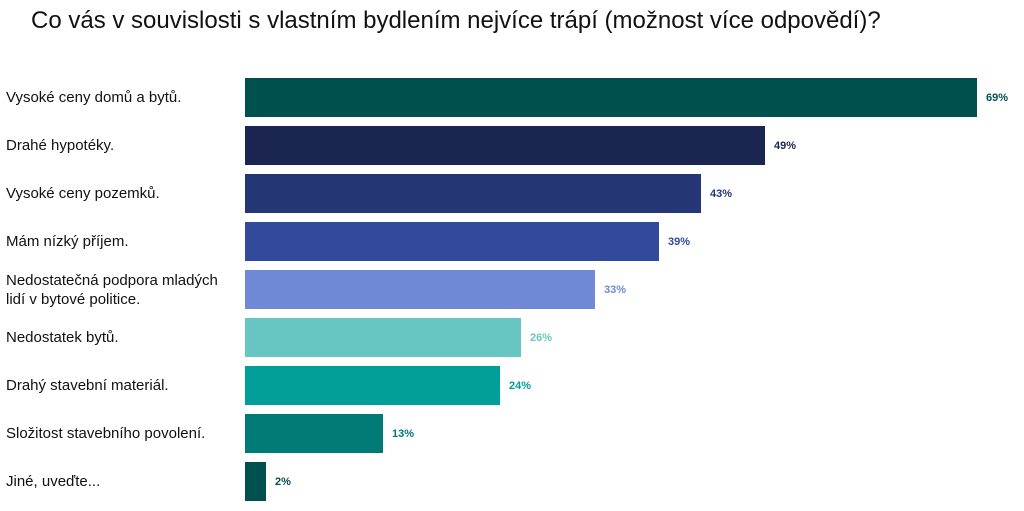 Image resolution: width=1024 pixels, height=511 pixels. I want to click on value-label: 13%, so click(403, 434).